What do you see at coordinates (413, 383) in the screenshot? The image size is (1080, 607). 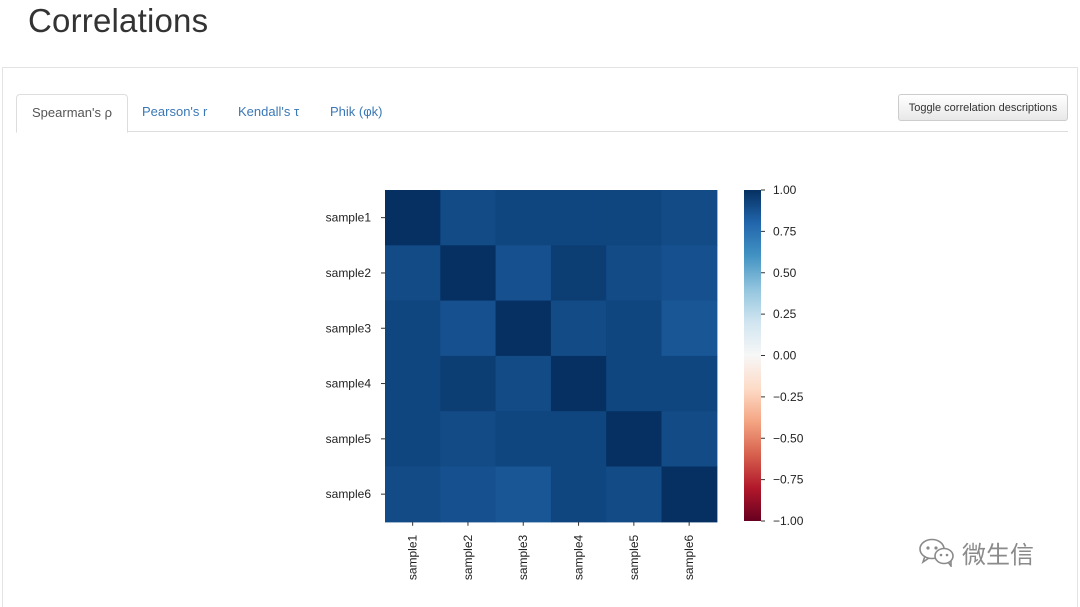 I see `heatmap-cell-sample4-sample1` at bounding box center [413, 383].